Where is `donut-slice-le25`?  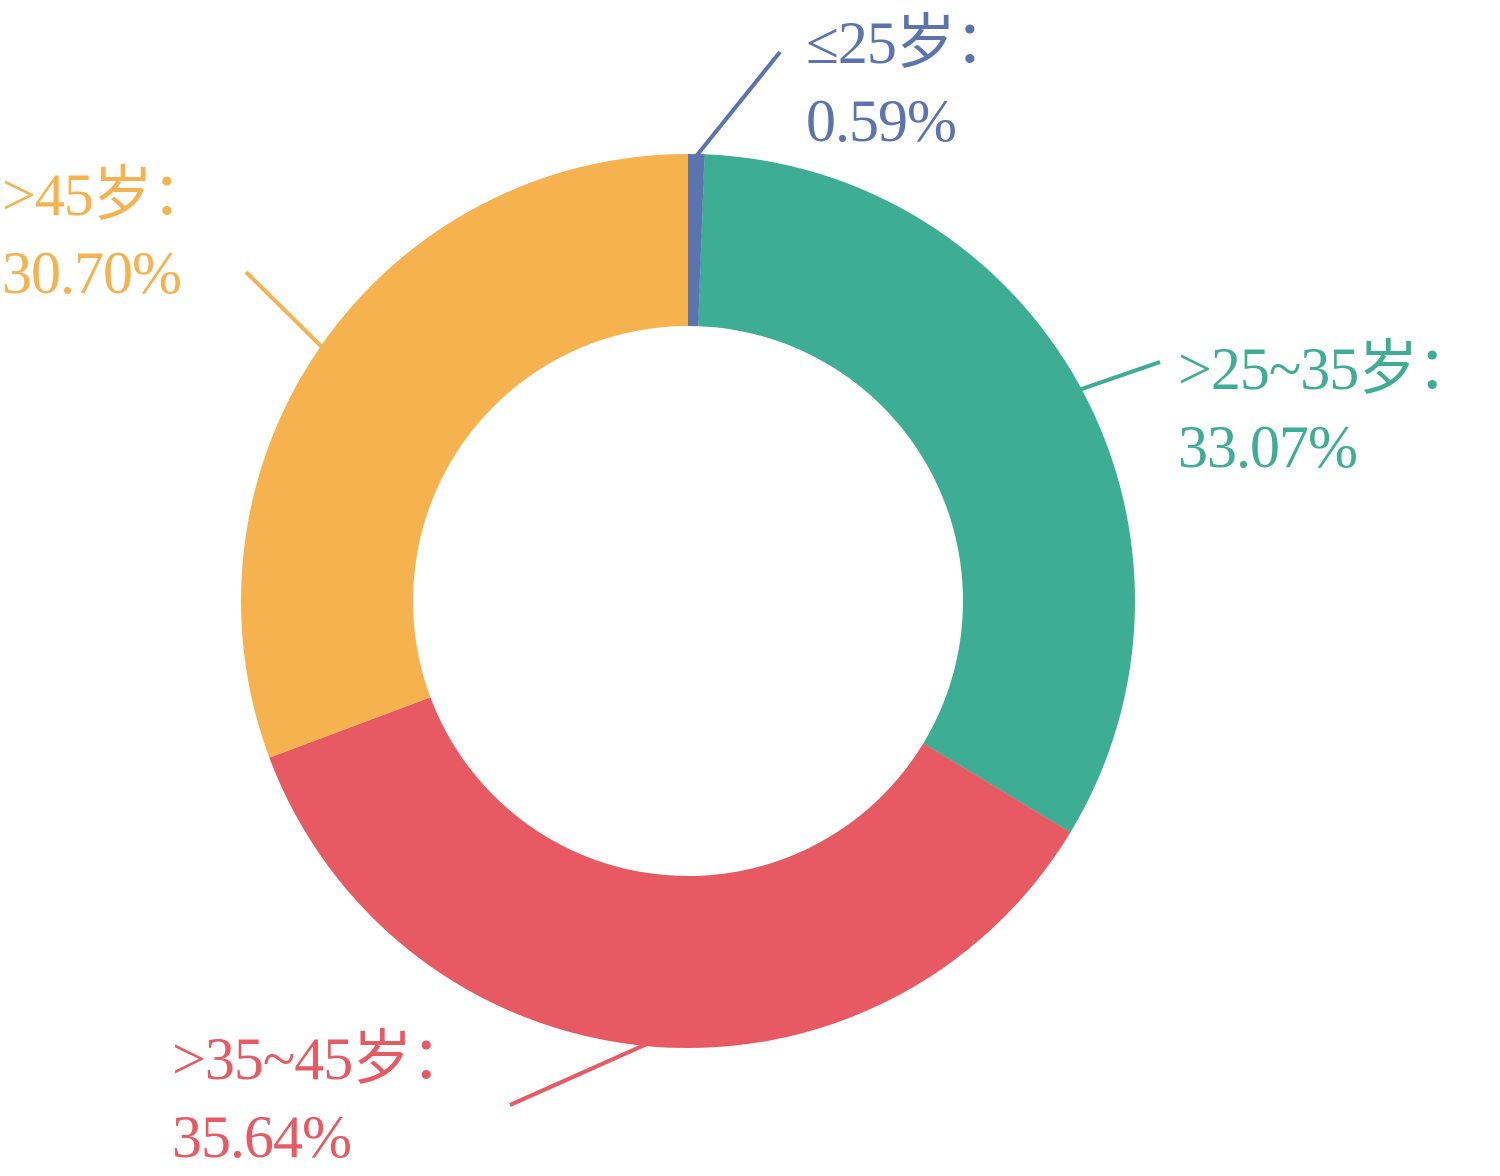
donut-slice-le25 is located at coordinates (696, 240).